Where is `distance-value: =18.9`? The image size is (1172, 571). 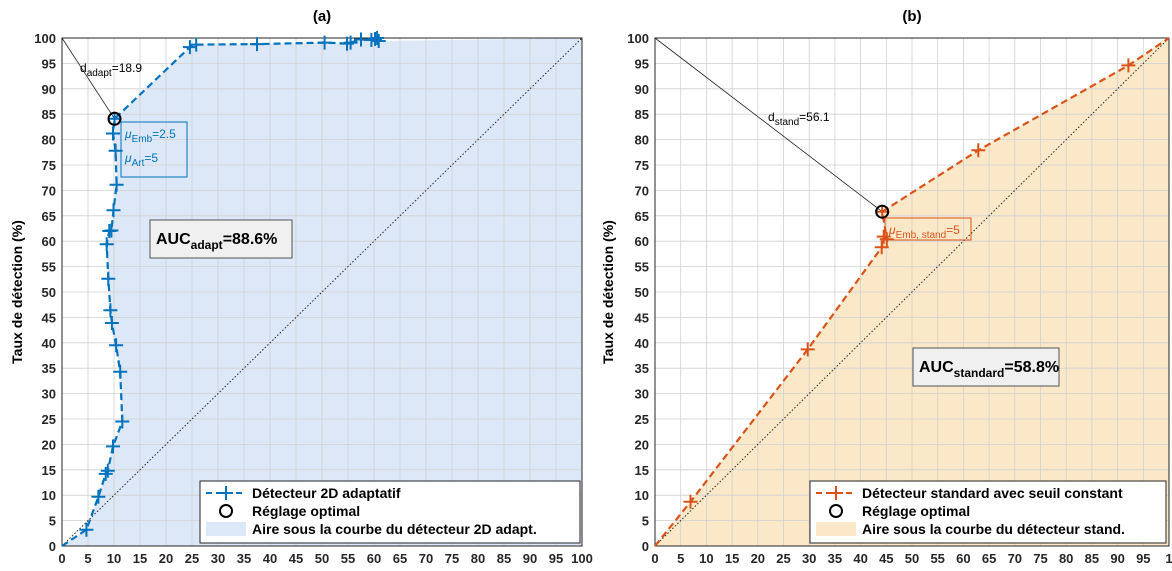 distance-value: =18.9 is located at coordinates (127, 68).